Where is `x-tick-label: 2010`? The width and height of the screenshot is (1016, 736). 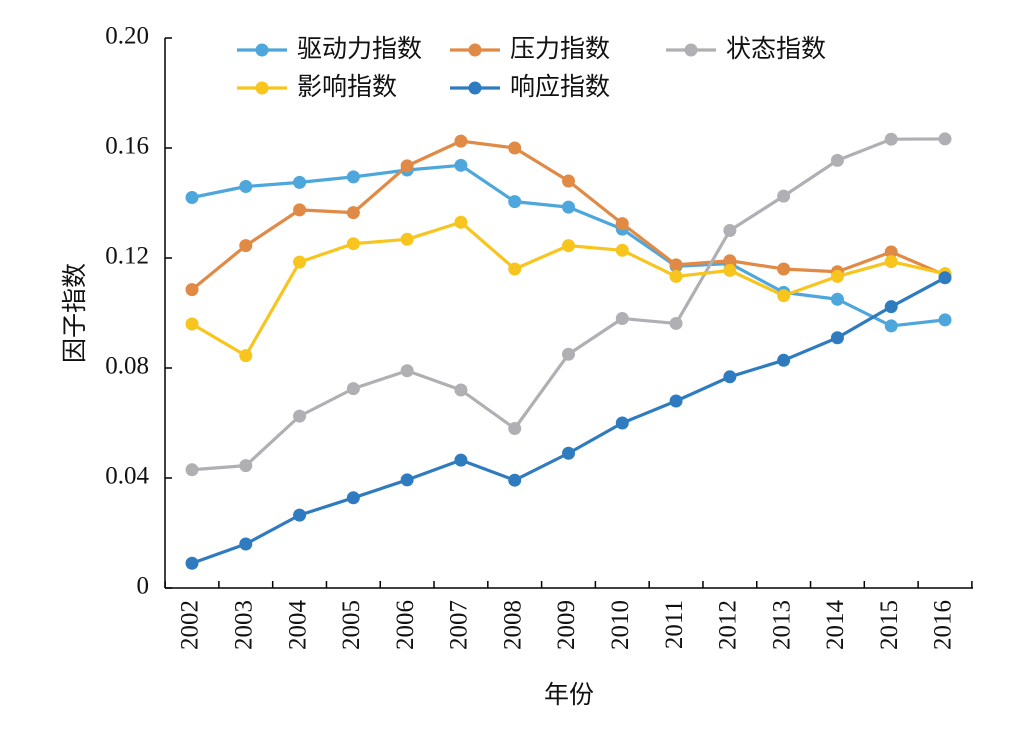 x-tick-label: 2010 is located at coordinates (620, 625).